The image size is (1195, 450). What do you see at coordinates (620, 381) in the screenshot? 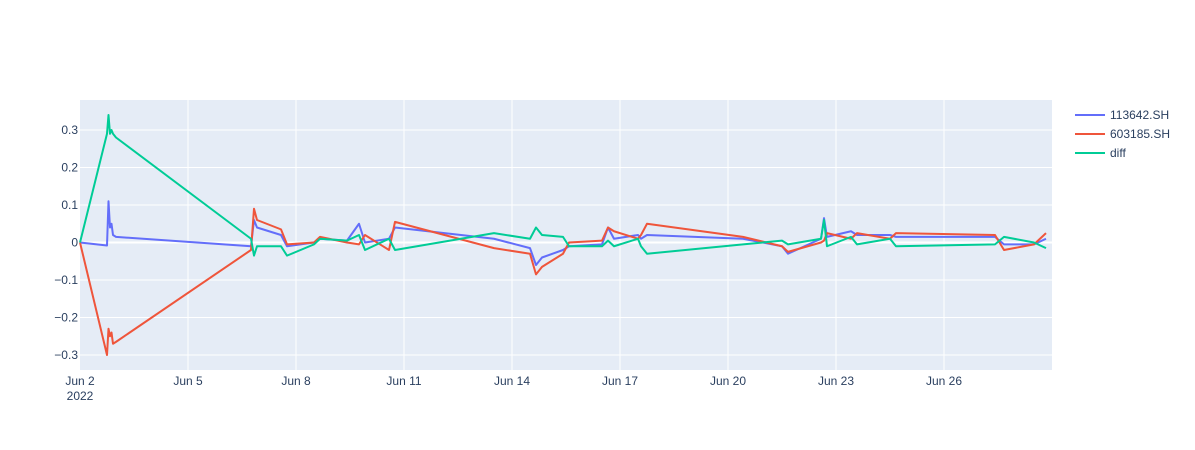
I see `x-tick-label: Jun 17` at bounding box center [620, 381].